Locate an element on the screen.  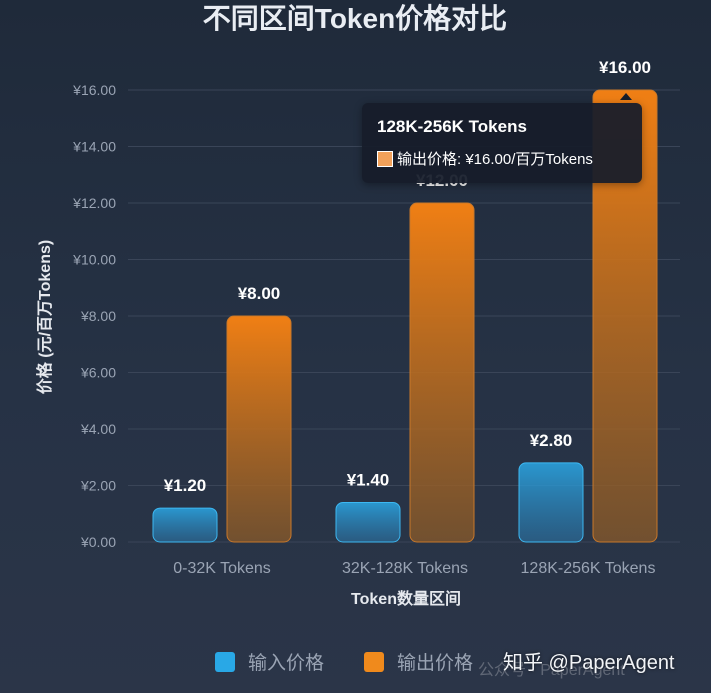
y-tick-label: ¥10.00 is located at coordinates (94, 260).